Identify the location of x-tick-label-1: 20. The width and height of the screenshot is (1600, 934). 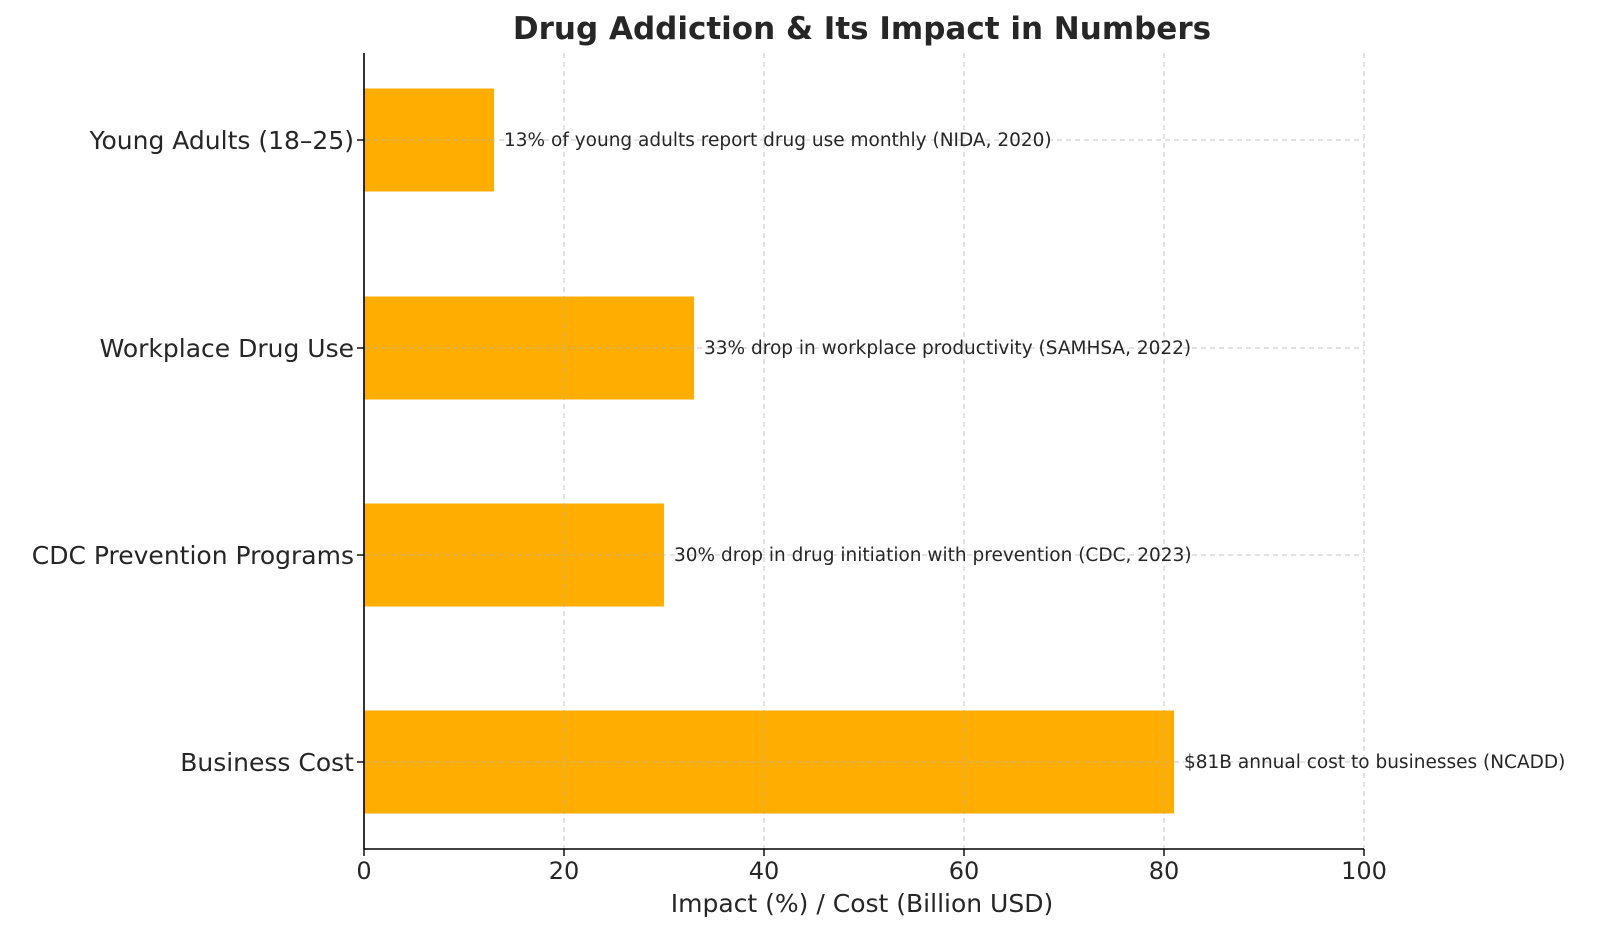
(564, 871).